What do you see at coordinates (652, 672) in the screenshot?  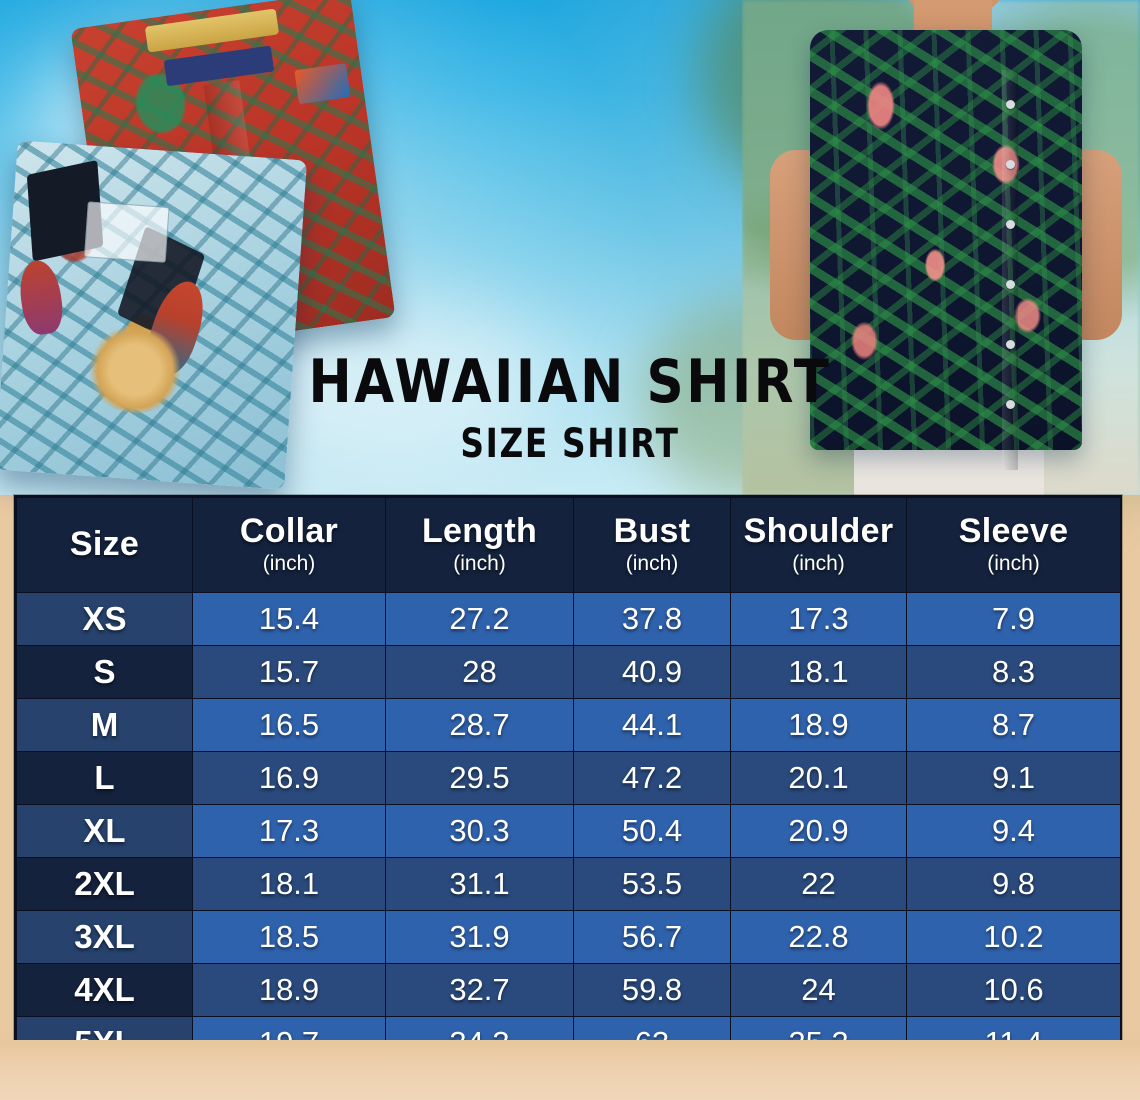 I see `measurement-cell-bust: 40.9` at bounding box center [652, 672].